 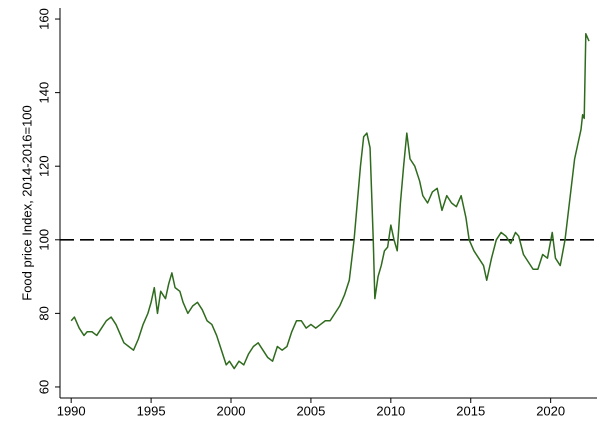 What do you see at coordinates (43, 240) in the screenshot?
I see `y-tick-label: 100` at bounding box center [43, 240].